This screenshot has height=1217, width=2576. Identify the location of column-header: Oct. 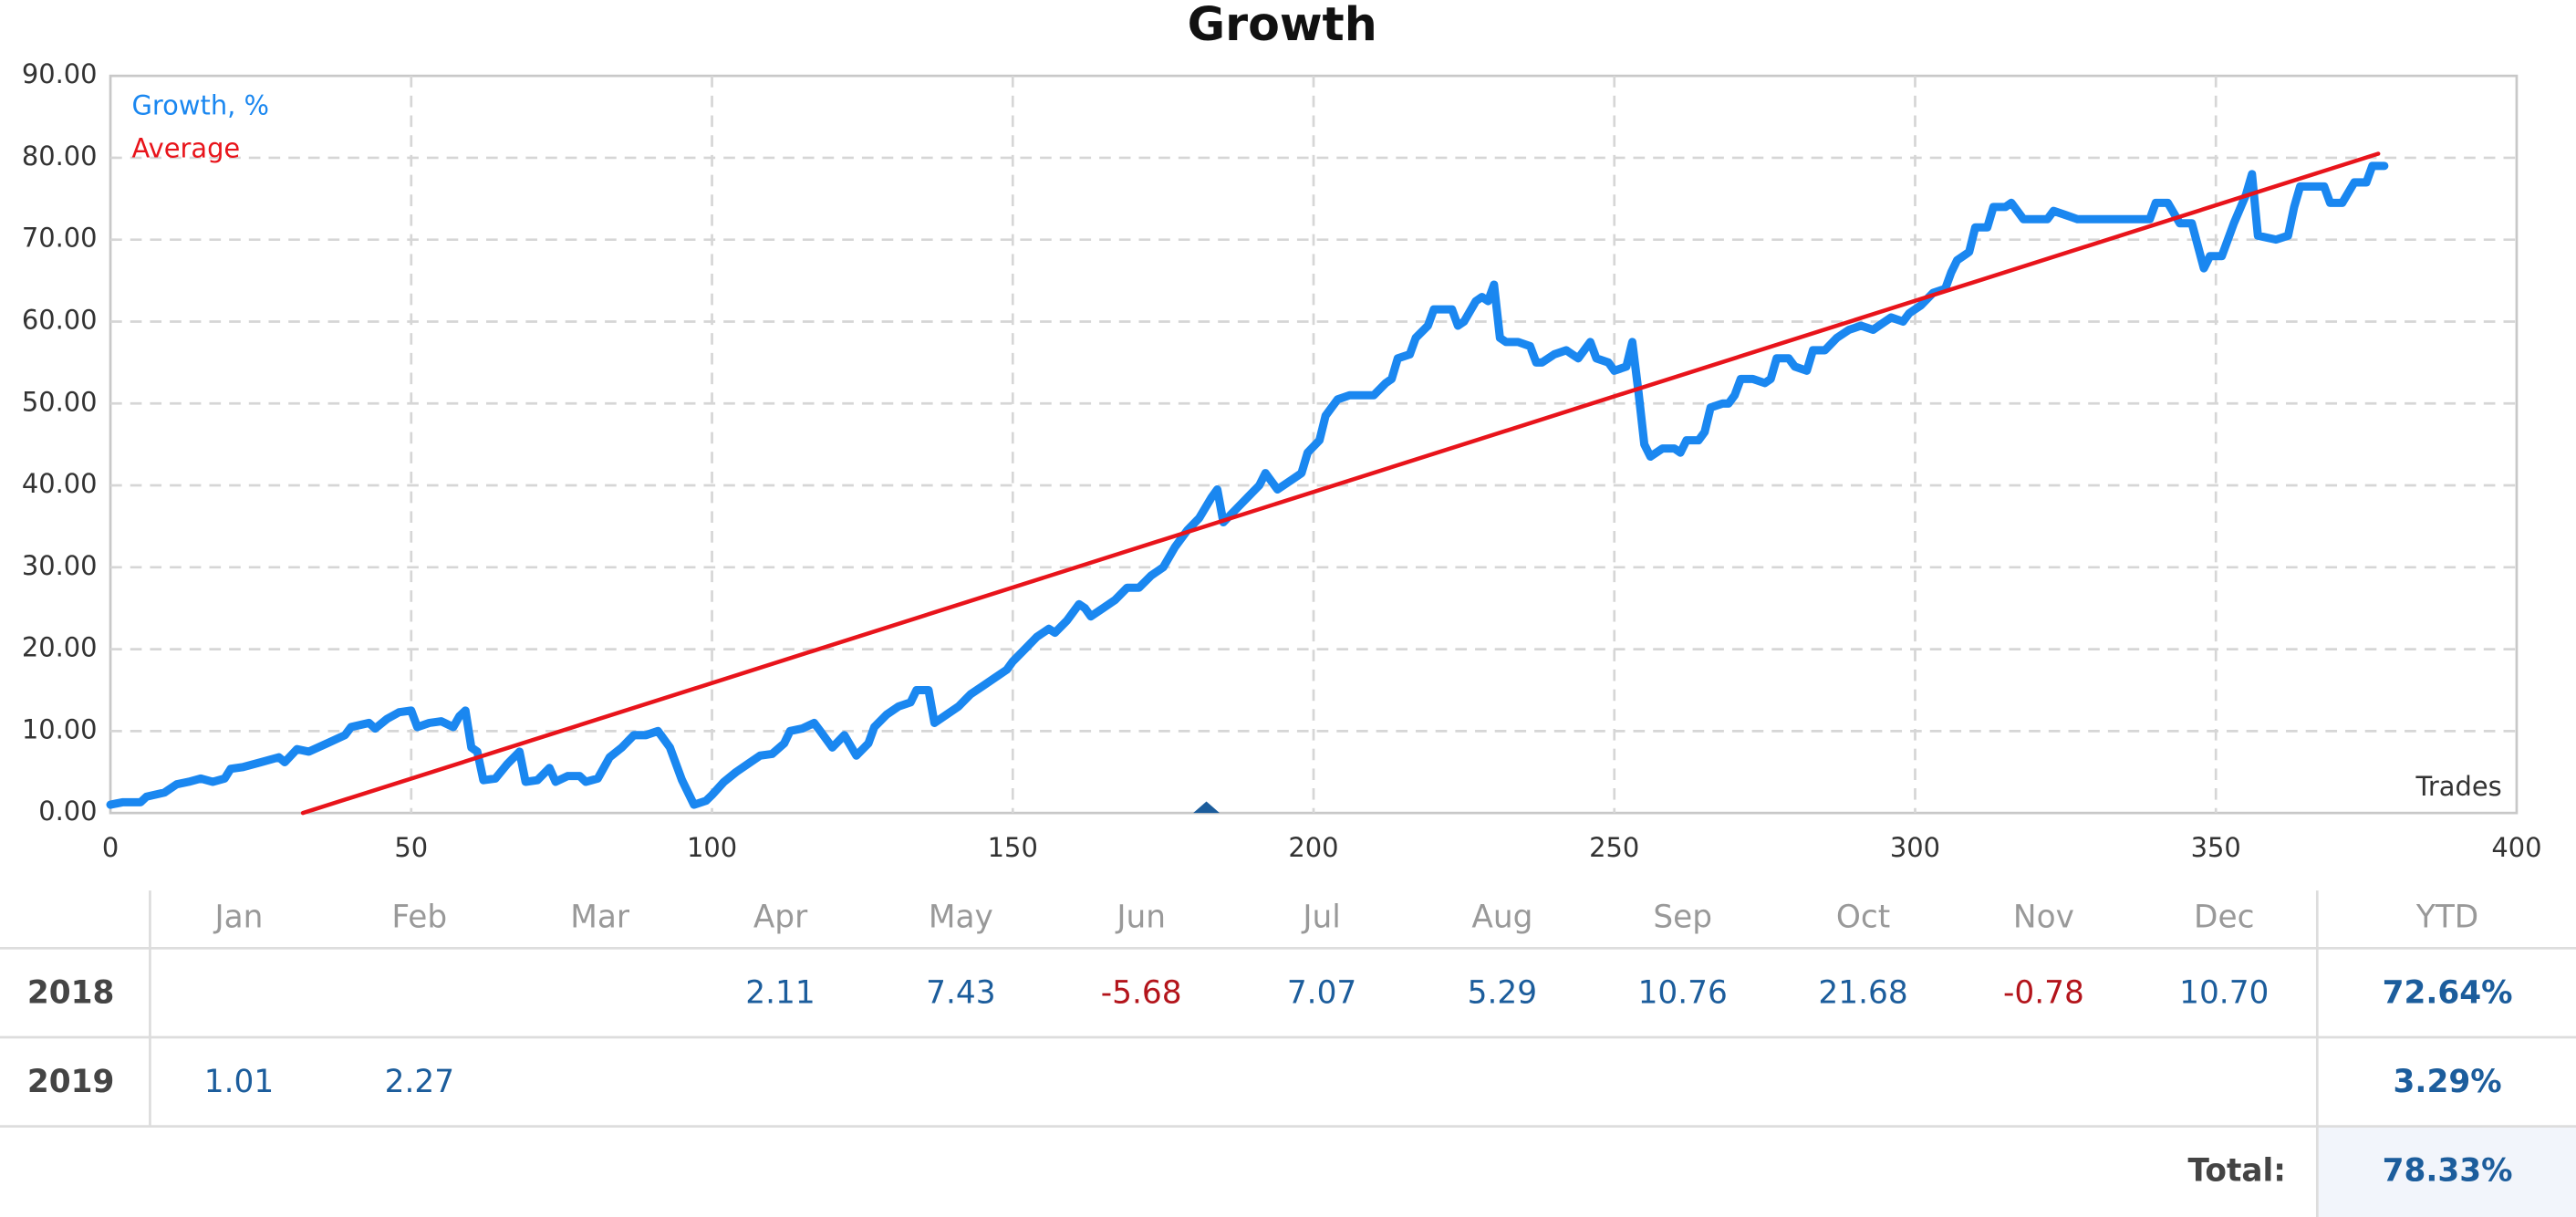
(1863, 917).